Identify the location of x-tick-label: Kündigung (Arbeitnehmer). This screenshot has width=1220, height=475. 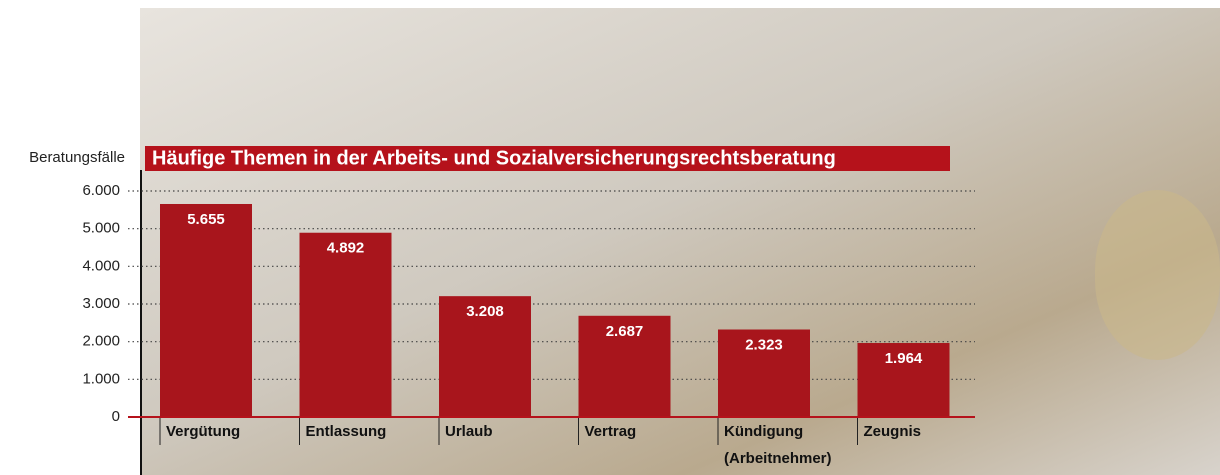
(778, 445).